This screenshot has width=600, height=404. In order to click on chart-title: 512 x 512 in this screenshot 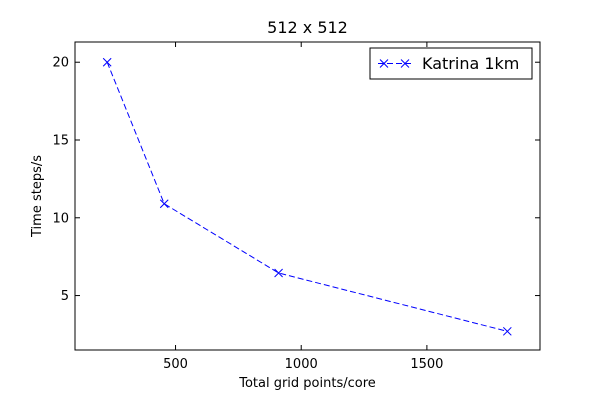, I will do `click(307, 27)`.